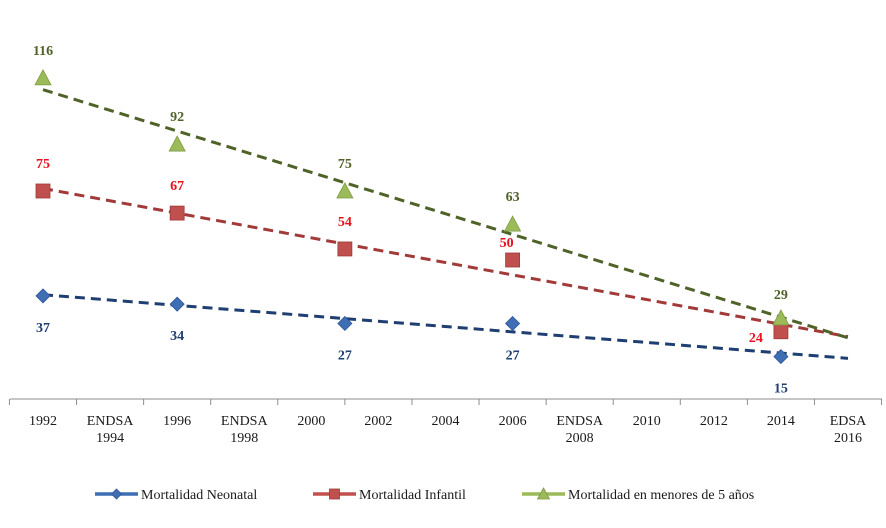  What do you see at coordinates (781, 295) in the screenshot?
I see `data-label: 29` at bounding box center [781, 295].